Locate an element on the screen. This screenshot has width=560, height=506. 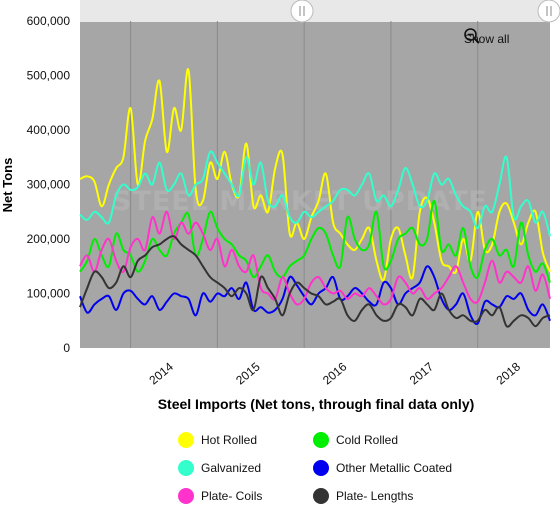
x-tick-label: 2014 is located at coordinates (161, 373).